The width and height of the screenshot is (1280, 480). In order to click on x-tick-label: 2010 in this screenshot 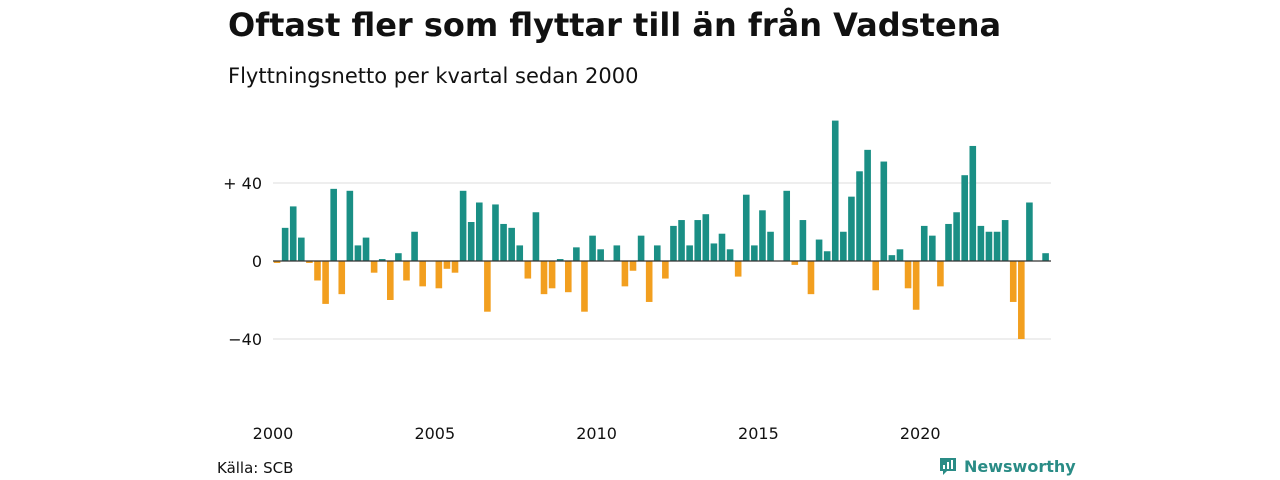, I will do `click(596, 433)`.